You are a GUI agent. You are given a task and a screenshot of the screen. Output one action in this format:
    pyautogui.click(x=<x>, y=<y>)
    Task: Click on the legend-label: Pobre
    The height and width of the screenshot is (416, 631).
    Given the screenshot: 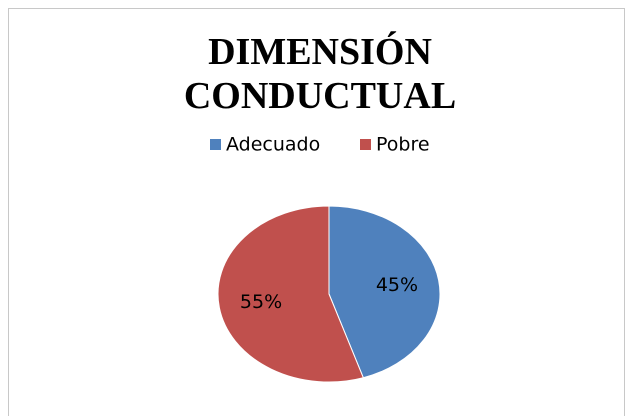 What is the action you would take?
    pyautogui.click(x=403, y=145)
    